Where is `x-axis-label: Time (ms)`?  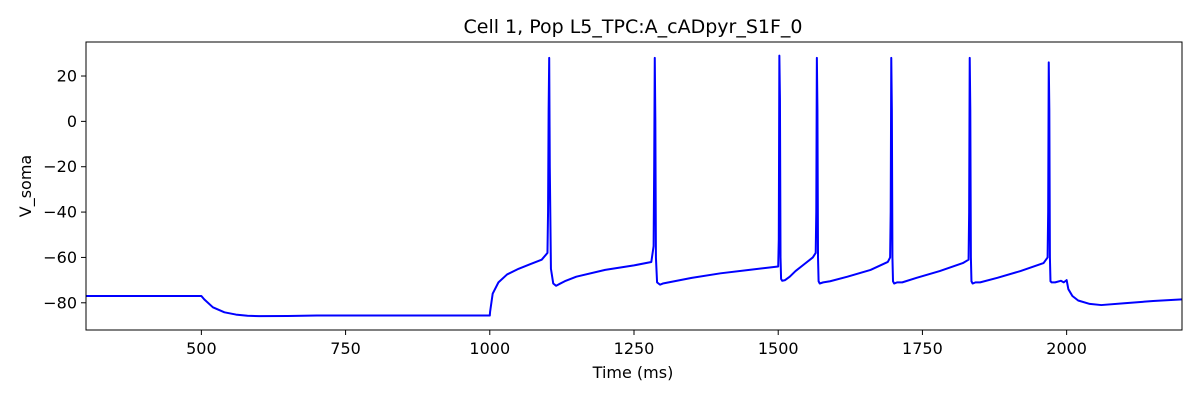
x-axis-label: Time (ms) is located at coordinates (633, 372).